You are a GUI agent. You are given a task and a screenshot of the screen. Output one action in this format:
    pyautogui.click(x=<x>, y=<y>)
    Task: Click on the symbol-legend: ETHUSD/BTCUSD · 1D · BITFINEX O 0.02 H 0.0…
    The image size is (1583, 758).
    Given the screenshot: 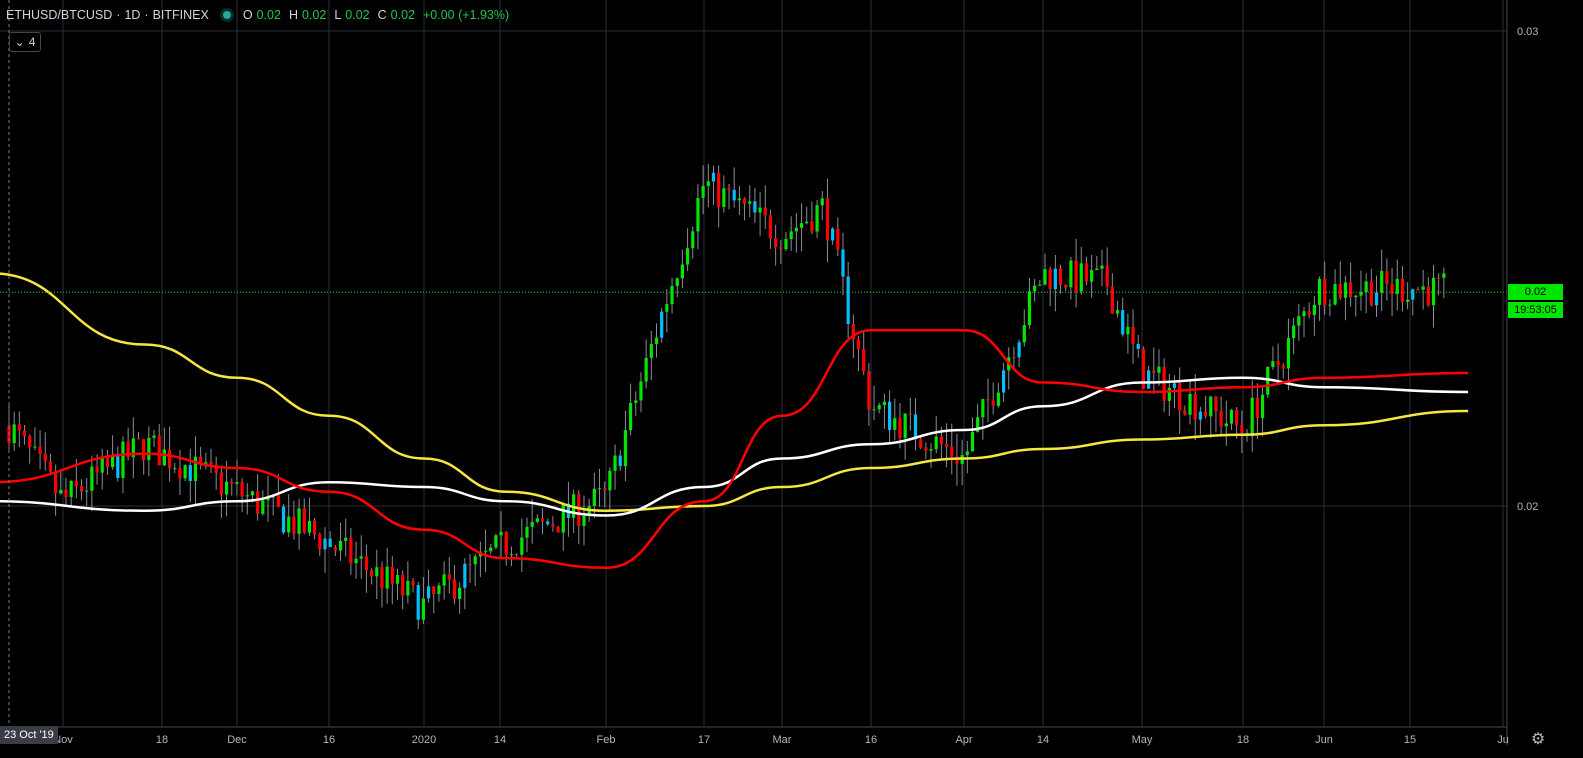 What is the action you would take?
    pyautogui.click(x=259, y=15)
    